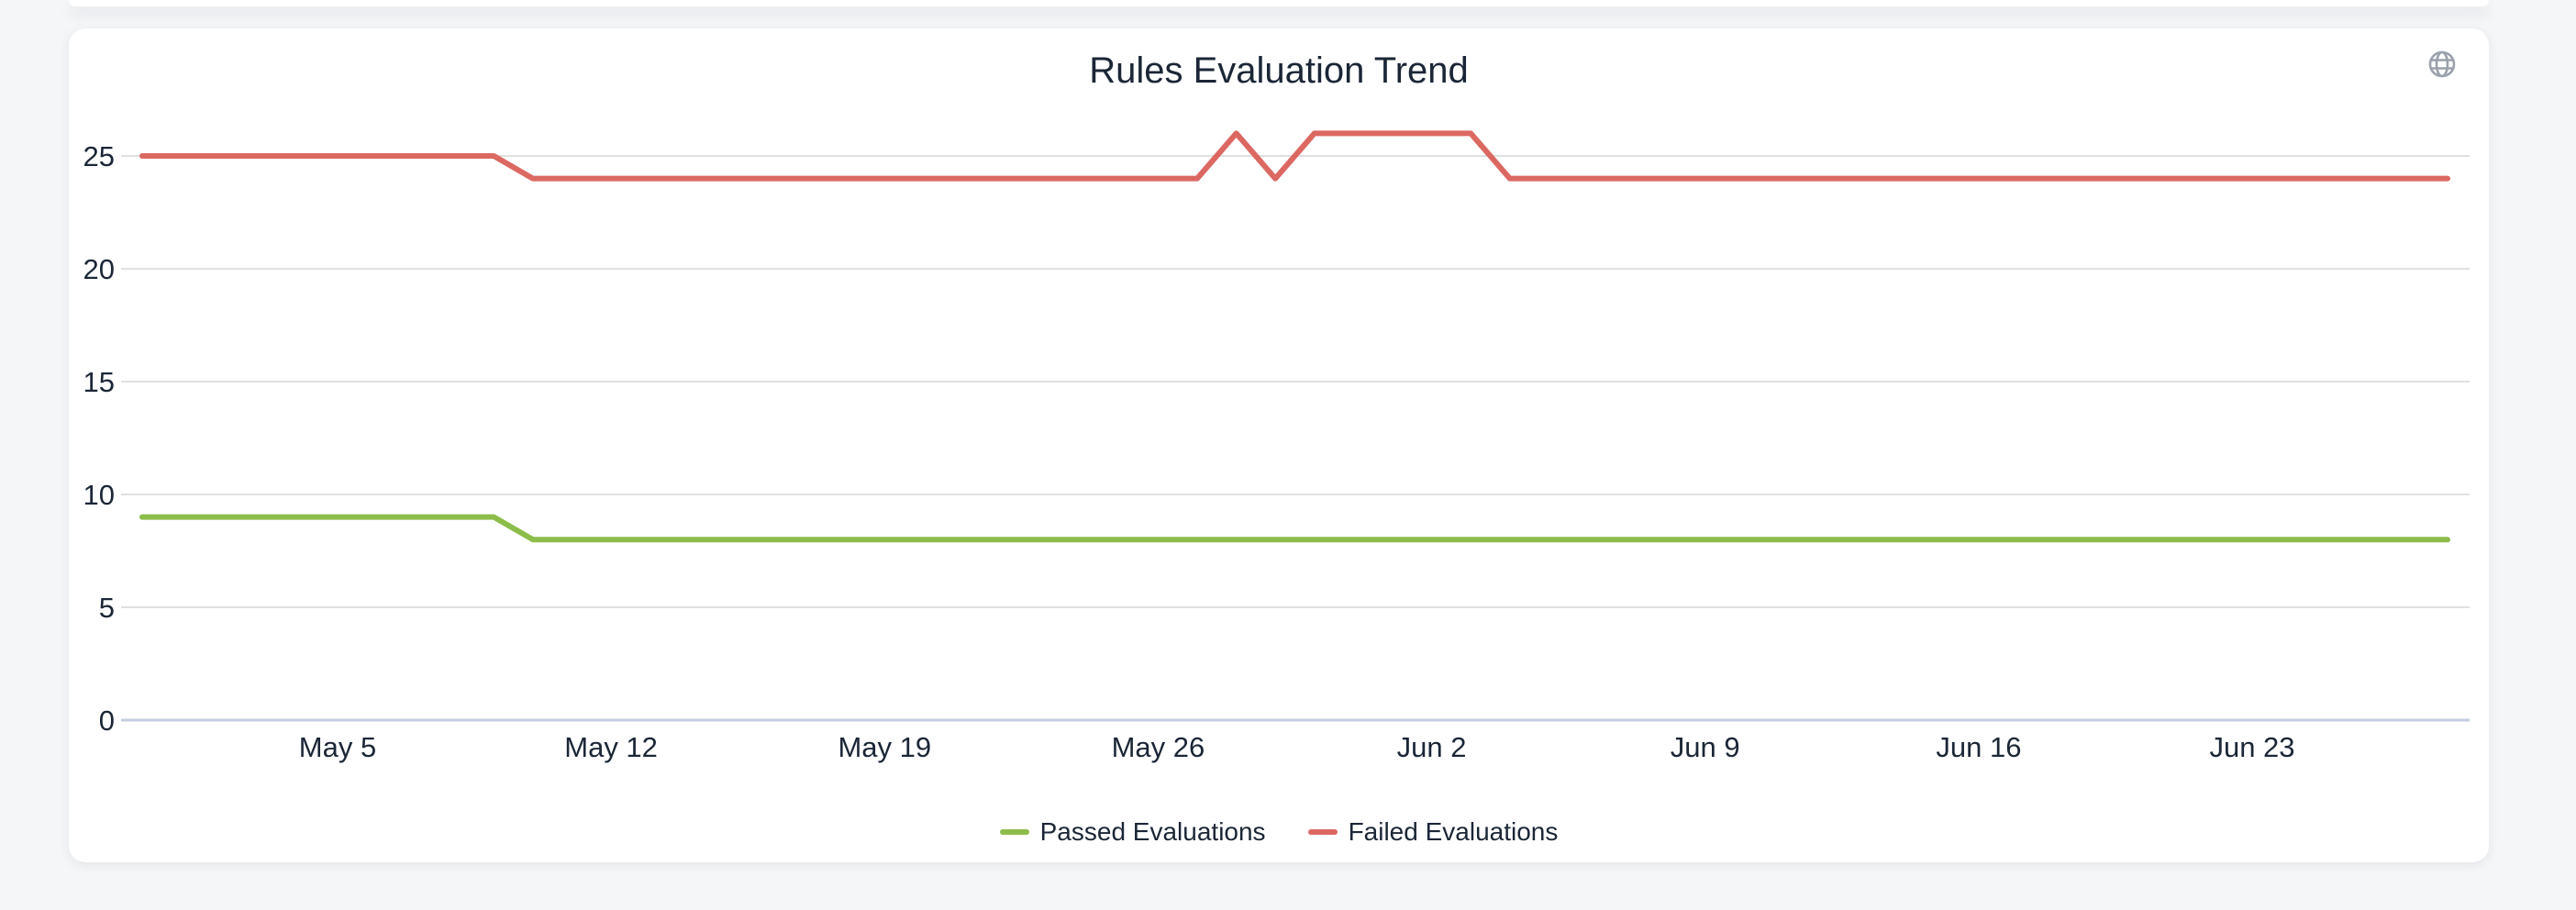 The width and height of the screenshot is (2576, 910). Describe the element at coordinates (99, 156) in the screenshot. I see `y-axis-label: 25` at that location.